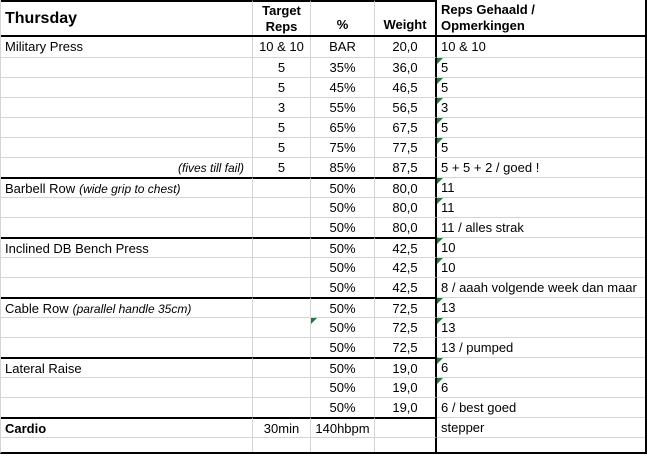 This screenshot has height=457, width=647. Describe the element at coordinates (127, 427) in the screenshot. I see `exercise-cell: Cardio` at that location.